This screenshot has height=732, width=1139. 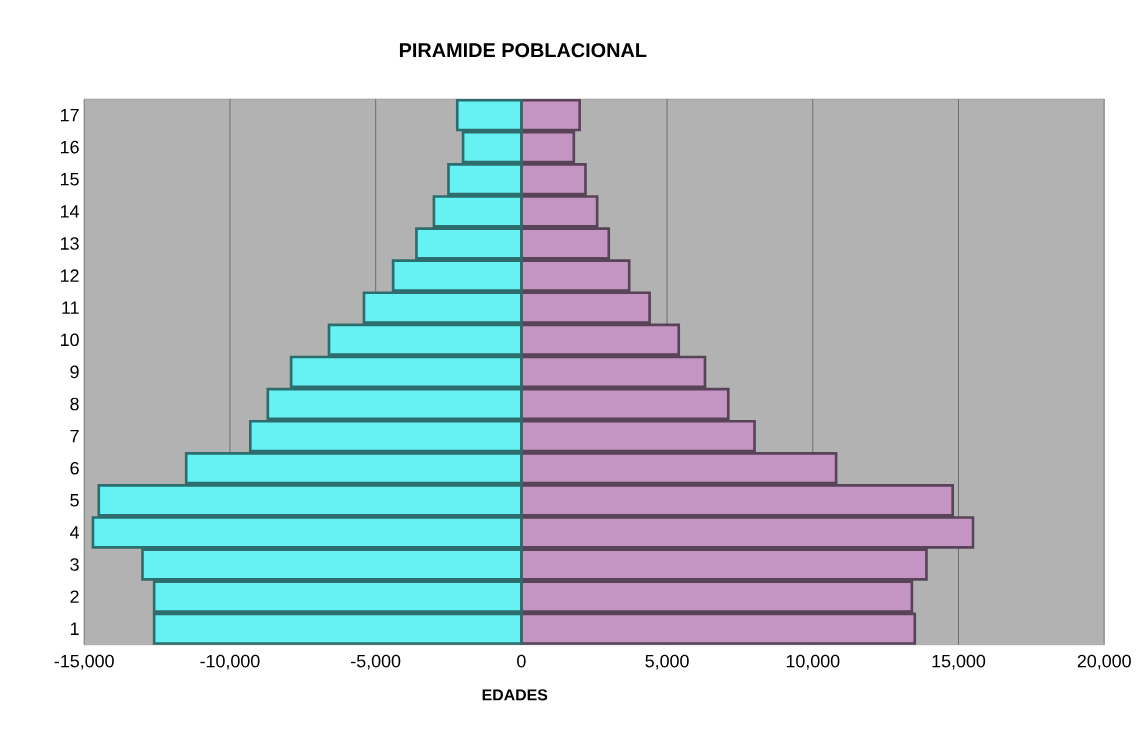 I want to click on y-tick-label: 7, so click(x=74, y=436).